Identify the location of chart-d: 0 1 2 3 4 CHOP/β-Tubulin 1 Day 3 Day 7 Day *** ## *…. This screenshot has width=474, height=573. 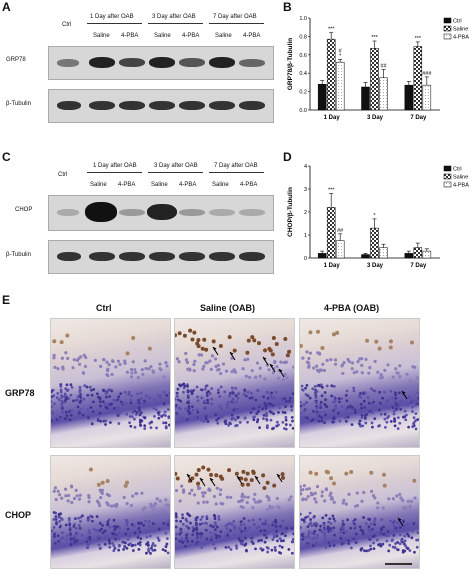
(378, 216).